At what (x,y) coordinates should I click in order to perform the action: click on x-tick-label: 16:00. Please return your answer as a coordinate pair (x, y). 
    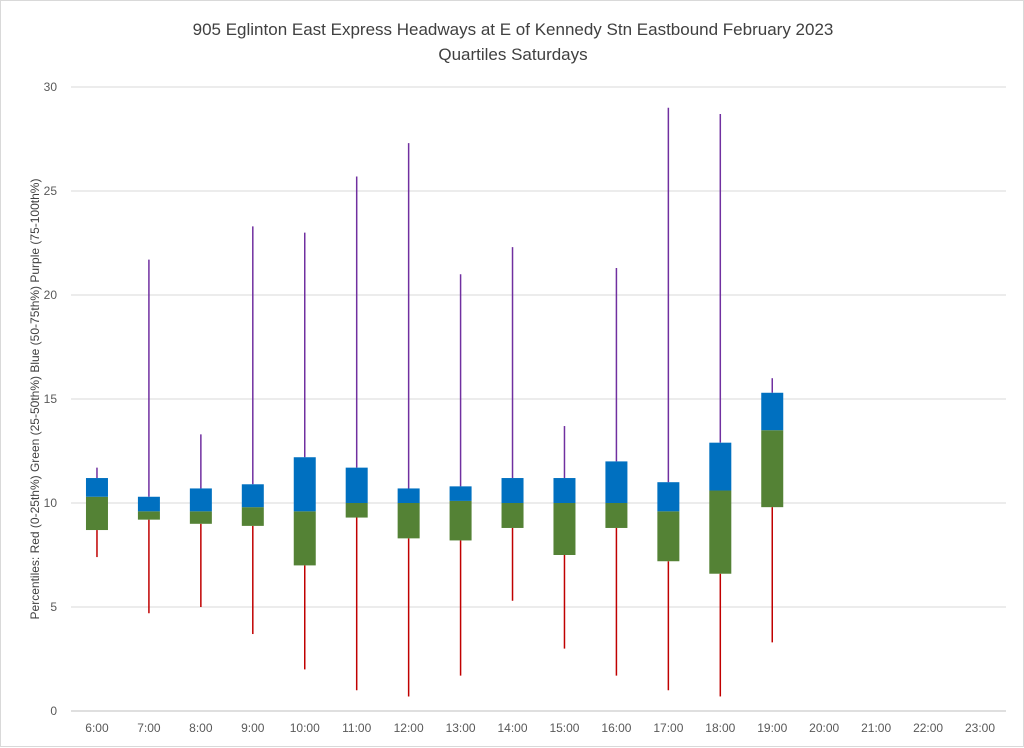
    Looking at the image, I should click on (616, 728).